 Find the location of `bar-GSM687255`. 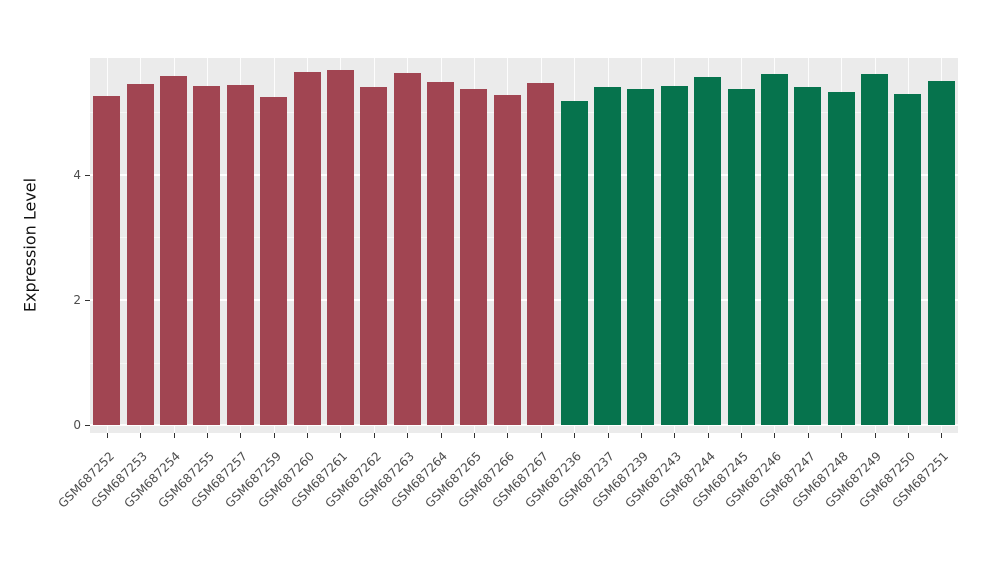

bar-GSM687255 is located at coordinates (207, 255).